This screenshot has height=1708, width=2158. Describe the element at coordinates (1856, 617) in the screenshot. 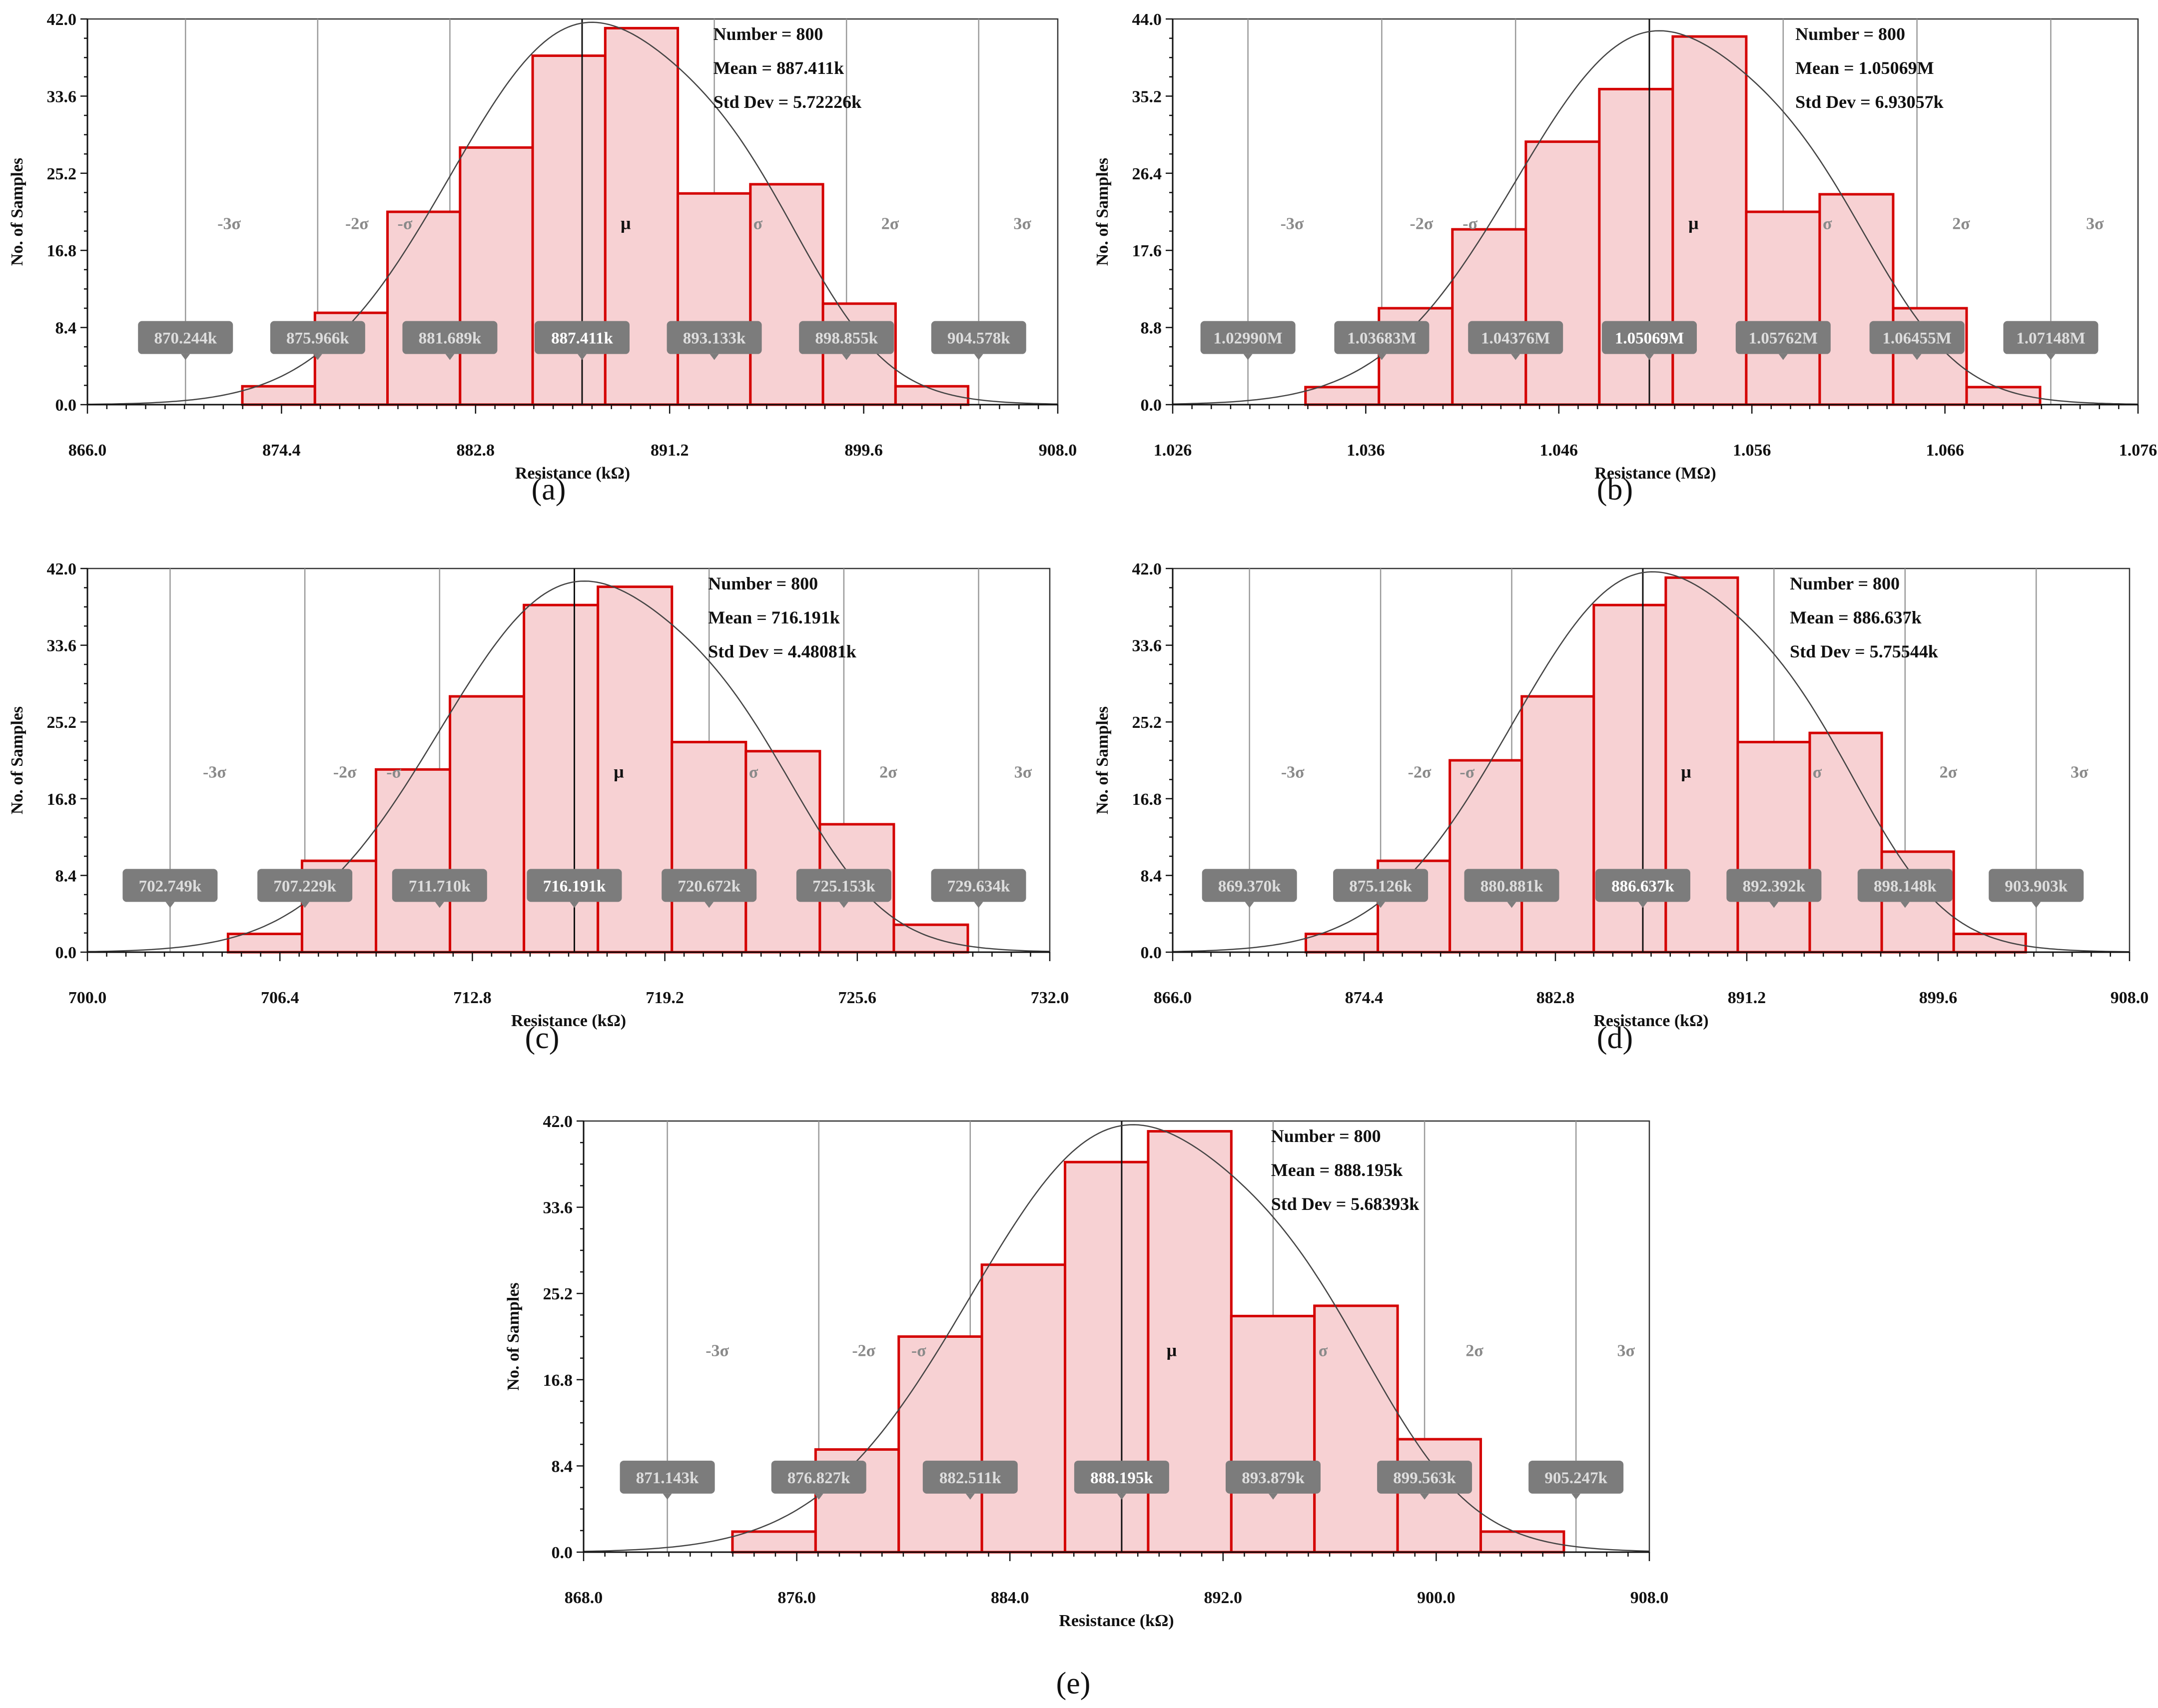

I see `stat-text: Mean = 886.637k` at that location.